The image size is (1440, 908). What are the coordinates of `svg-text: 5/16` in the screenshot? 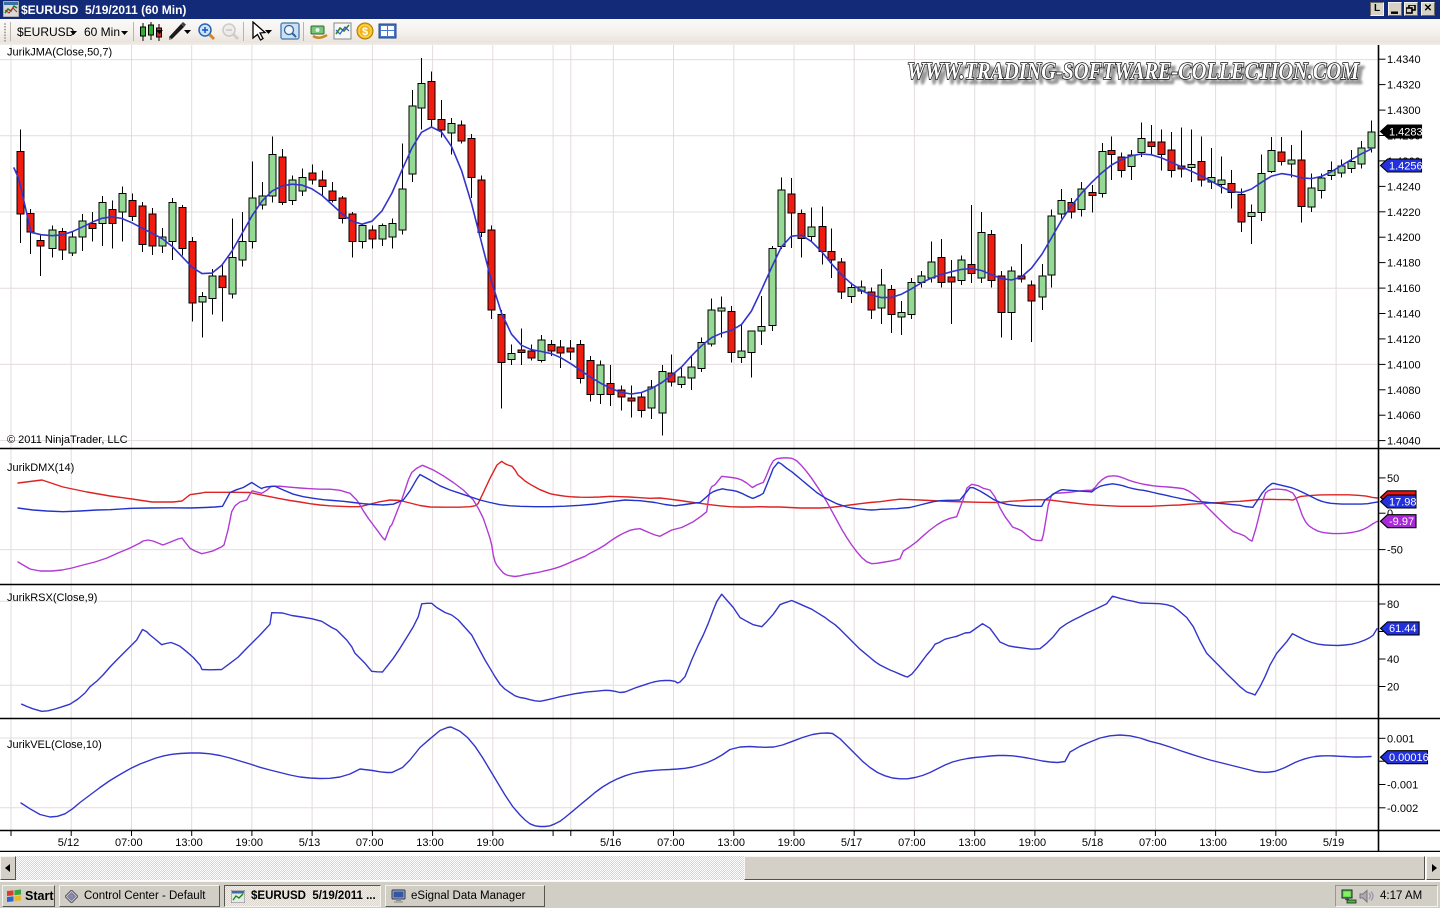 It's located at (610, 843).